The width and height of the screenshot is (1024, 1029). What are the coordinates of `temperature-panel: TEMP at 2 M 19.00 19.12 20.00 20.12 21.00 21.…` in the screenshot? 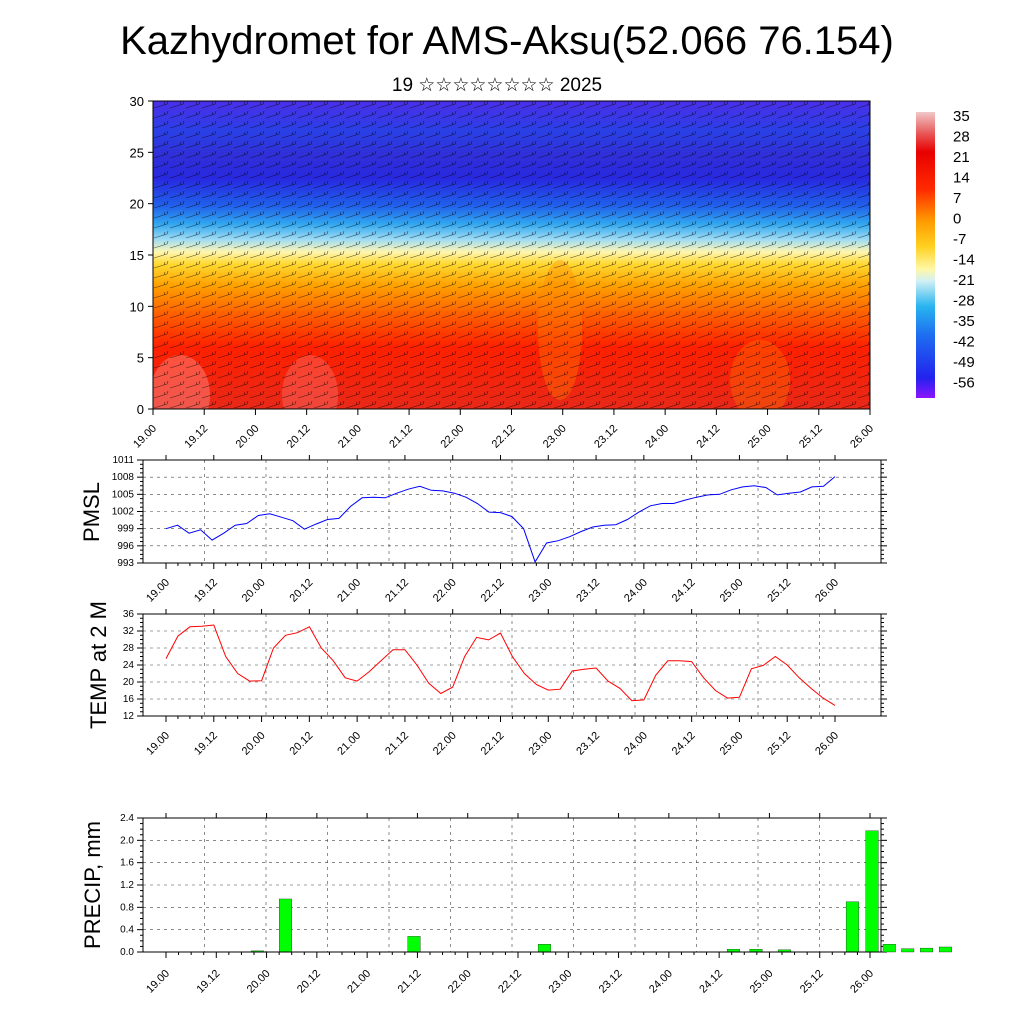 It's located at (486, 679).